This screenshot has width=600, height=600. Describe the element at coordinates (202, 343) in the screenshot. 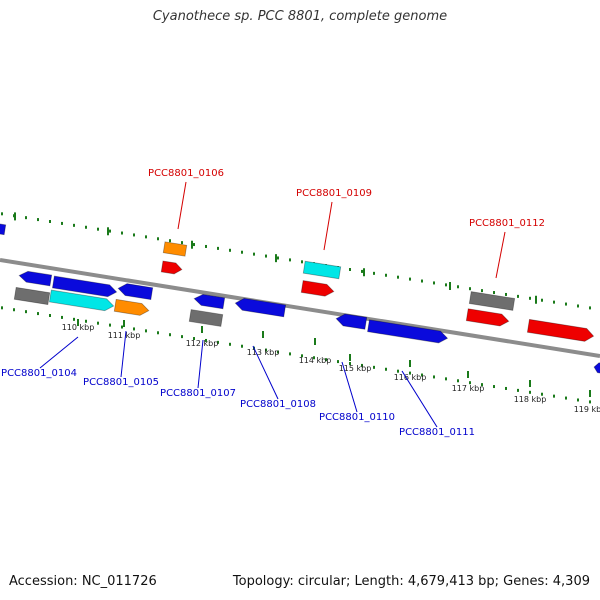

I see `kbp-label: 112 kbp` at that location.